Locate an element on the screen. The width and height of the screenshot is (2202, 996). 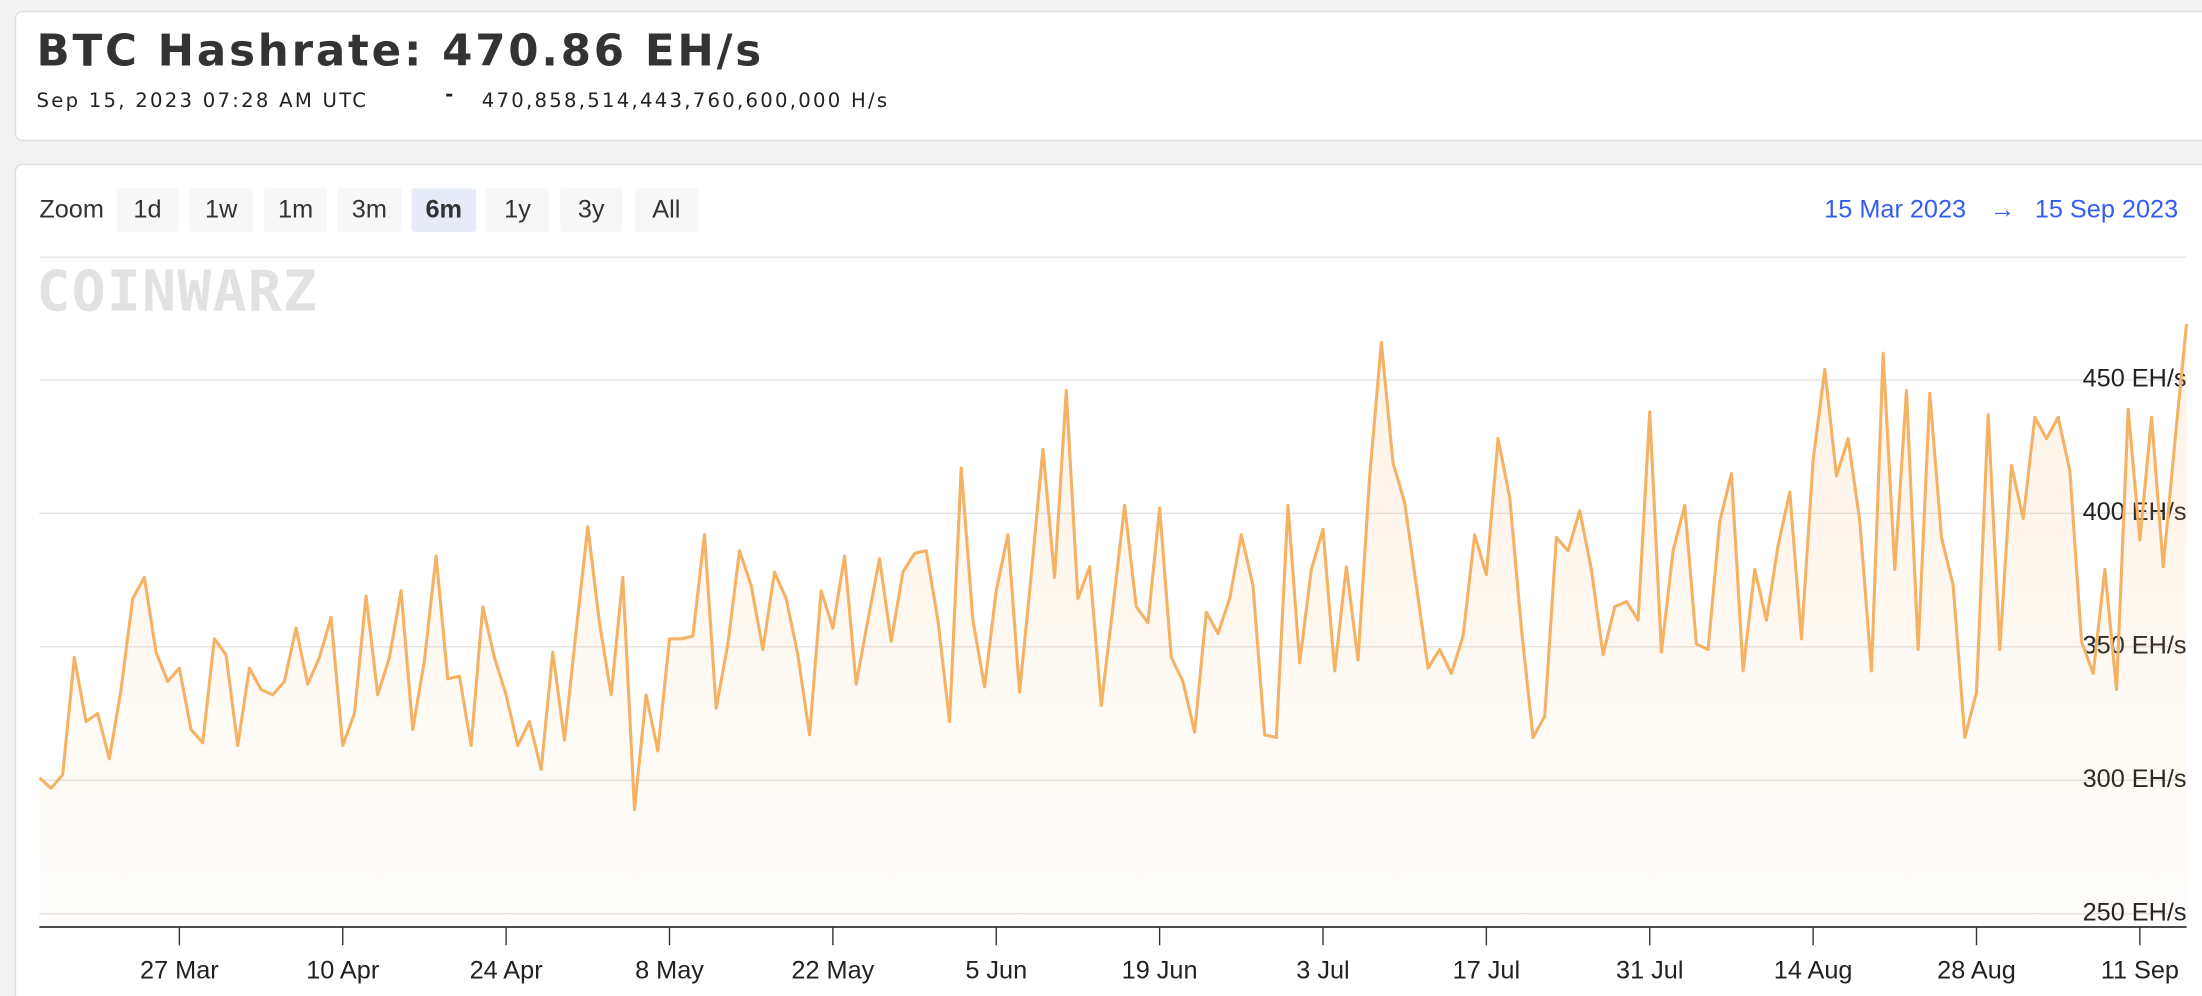
zoom-button-label: 1w is located at coordinates (221, 209).